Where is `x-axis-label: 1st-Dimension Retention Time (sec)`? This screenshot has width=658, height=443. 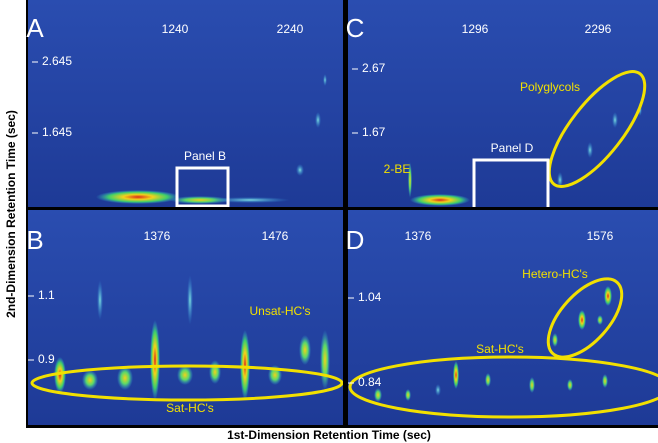 x-axis-label: 1st-Dimension Retention Time (sec) is located at coordinates (329, 435).